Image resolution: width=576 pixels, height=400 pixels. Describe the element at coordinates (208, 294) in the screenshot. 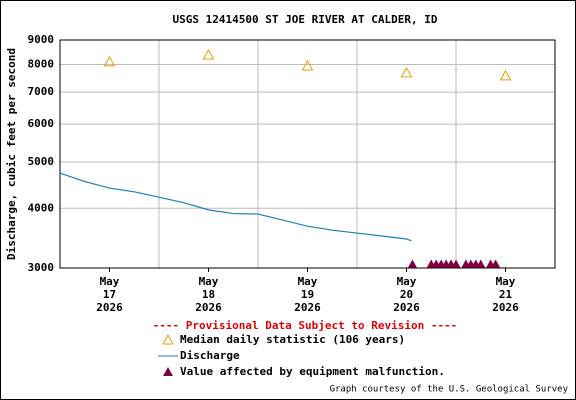

I see `x-tick-label: 18` at that location.